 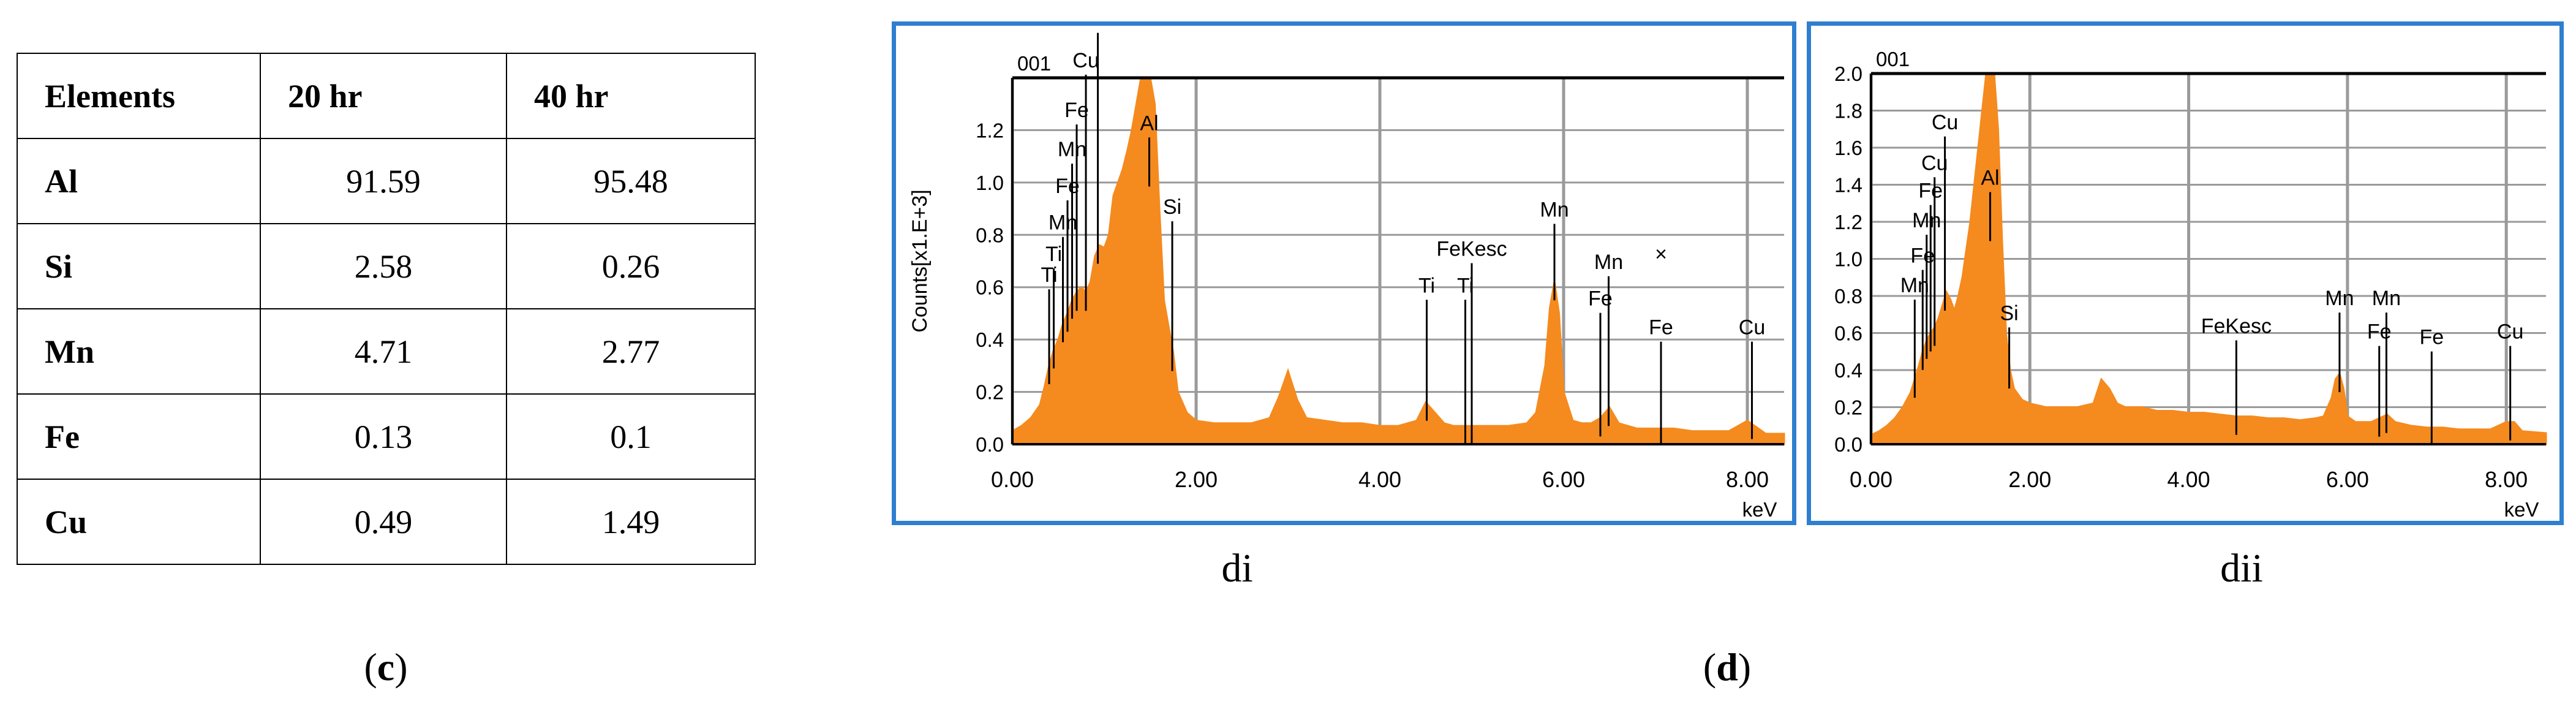 What do you see at coordinates (139, 266) in the screenshot?
I see `row-element: Si` at bounding box center [139, 266].